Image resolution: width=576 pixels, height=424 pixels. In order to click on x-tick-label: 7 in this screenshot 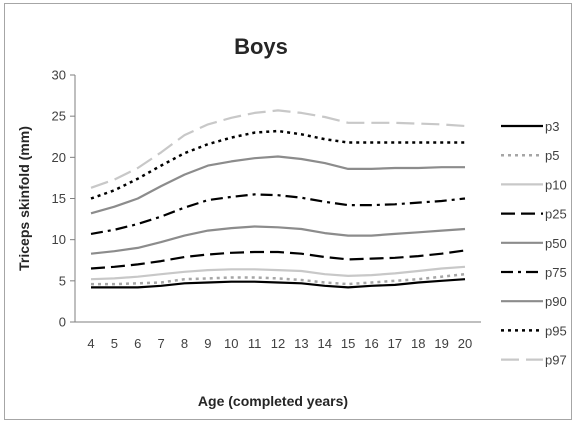, I will do `click(161, 343)`.